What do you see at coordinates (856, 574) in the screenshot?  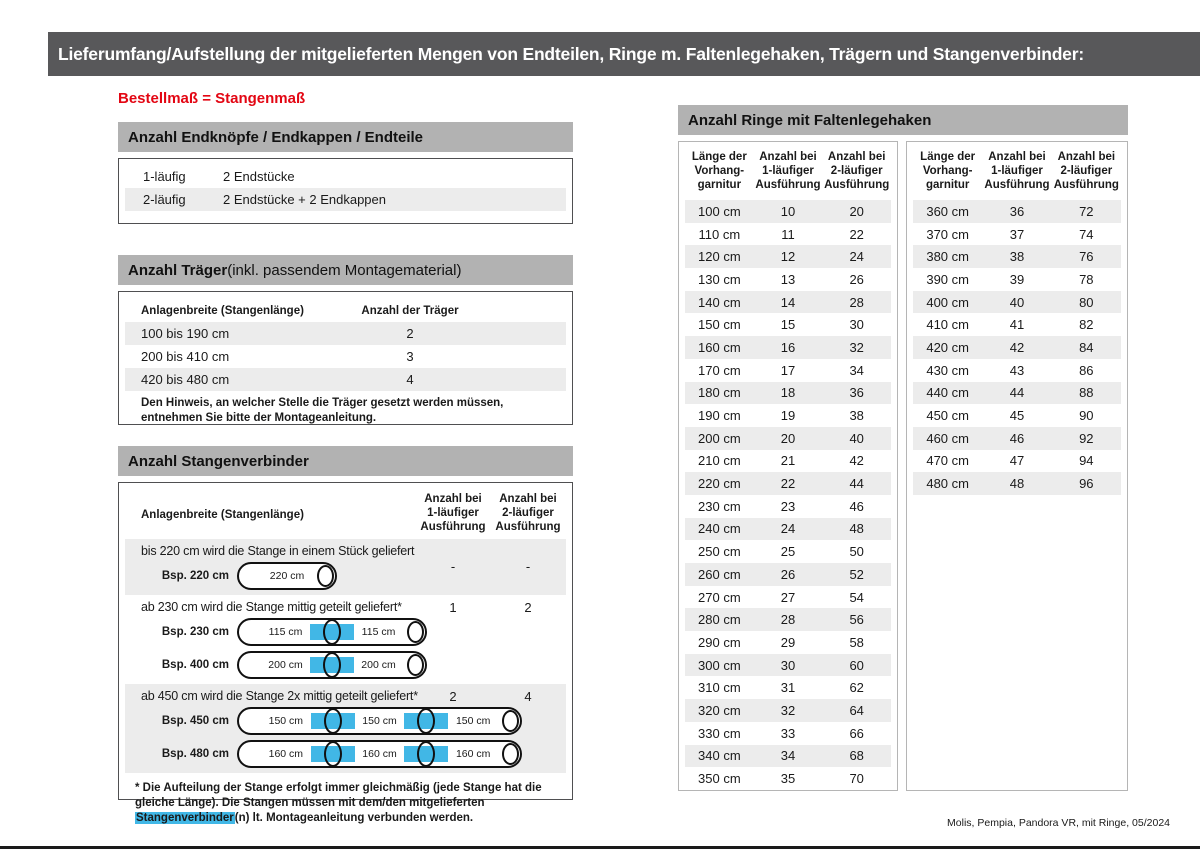 I see `table-cell: 52` at bounding box center [856, 574].